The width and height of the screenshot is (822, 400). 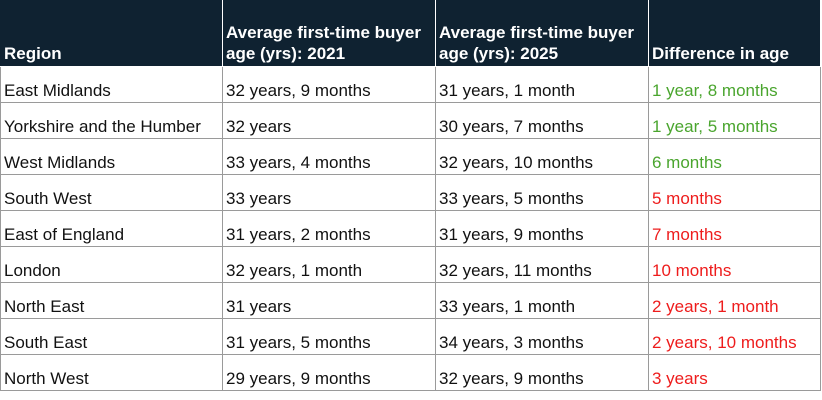 I want to click on header-difference: Difference in age, so click(x=734, y=33).